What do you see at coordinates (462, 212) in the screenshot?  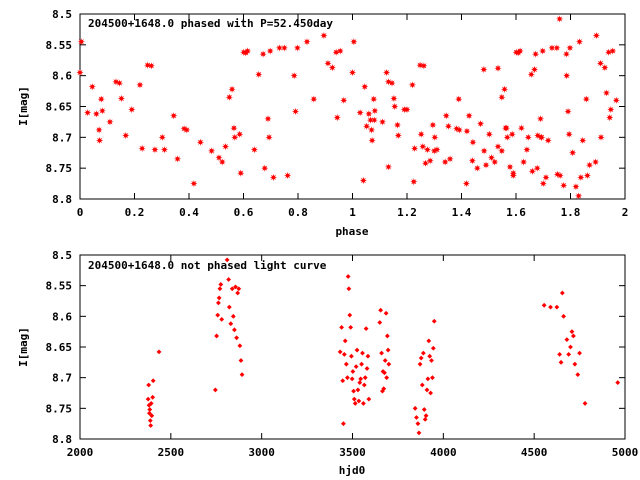 I see `x-tick-label: 1.4` at bounding box center [462, 212].